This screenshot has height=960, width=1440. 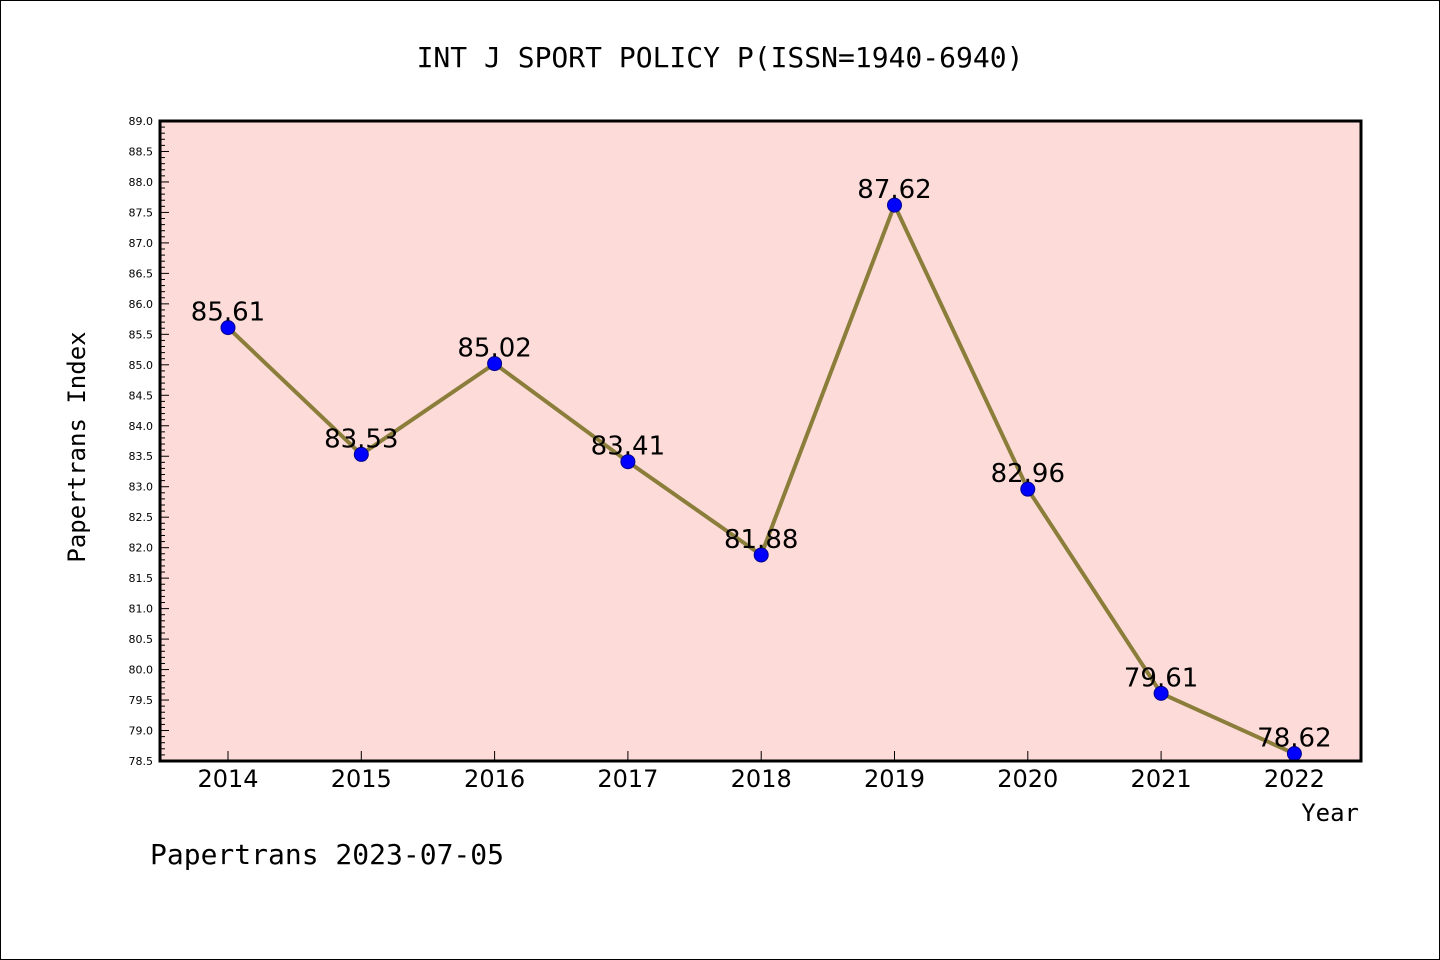 I want to click on data-label: 79.61, so click(x=1161, y=678).